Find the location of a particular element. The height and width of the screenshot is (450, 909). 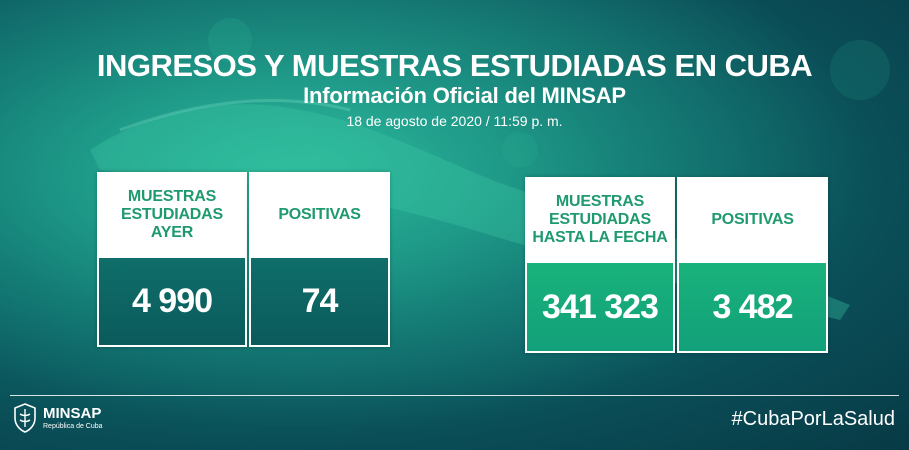

shield-emblem-icon is located at coordinates (25, 418).